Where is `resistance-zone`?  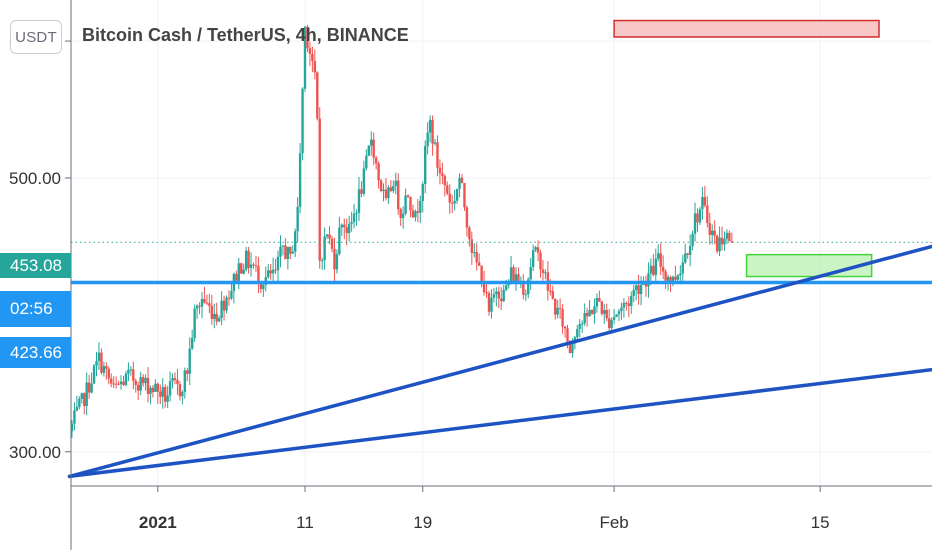
resistance-zone is located at coordinates (746, 28).